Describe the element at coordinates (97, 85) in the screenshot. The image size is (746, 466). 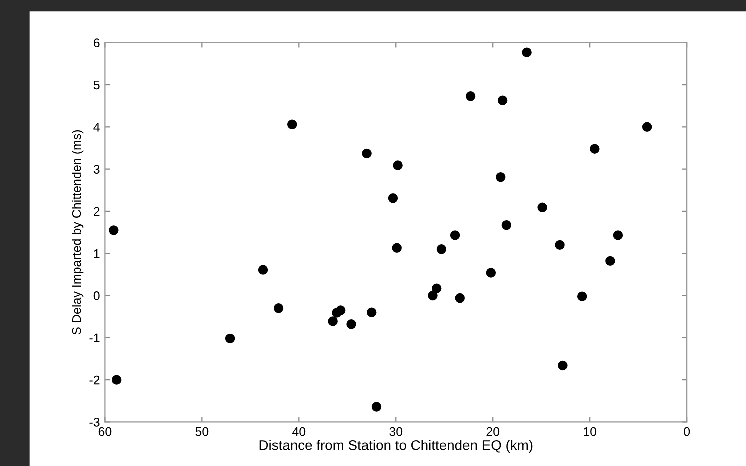
I see `y-tick-label: 5` at that location.